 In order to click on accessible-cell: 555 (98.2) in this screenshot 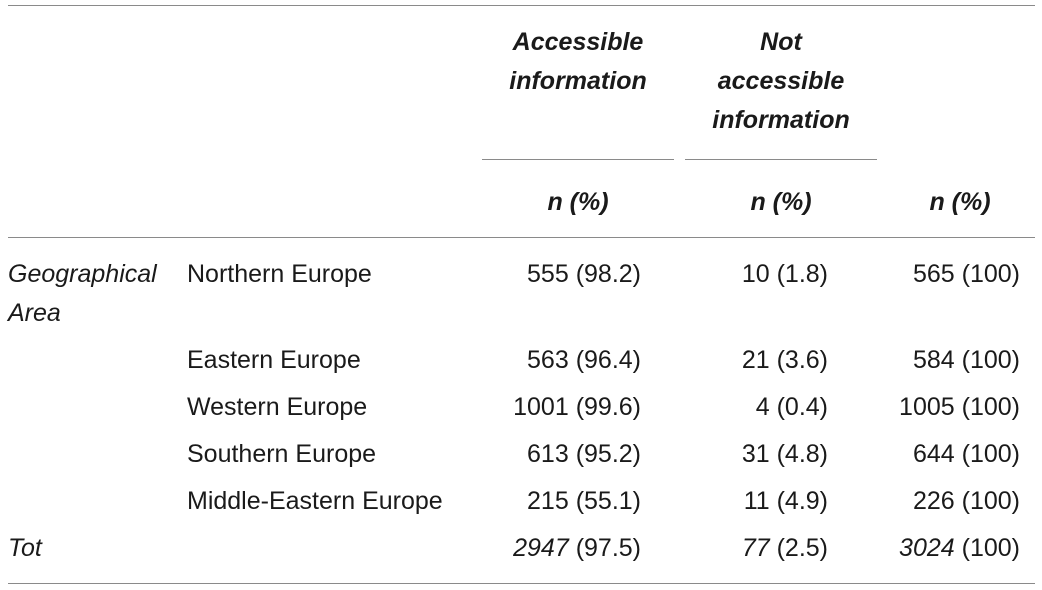, I will do `click(584, 274)`.